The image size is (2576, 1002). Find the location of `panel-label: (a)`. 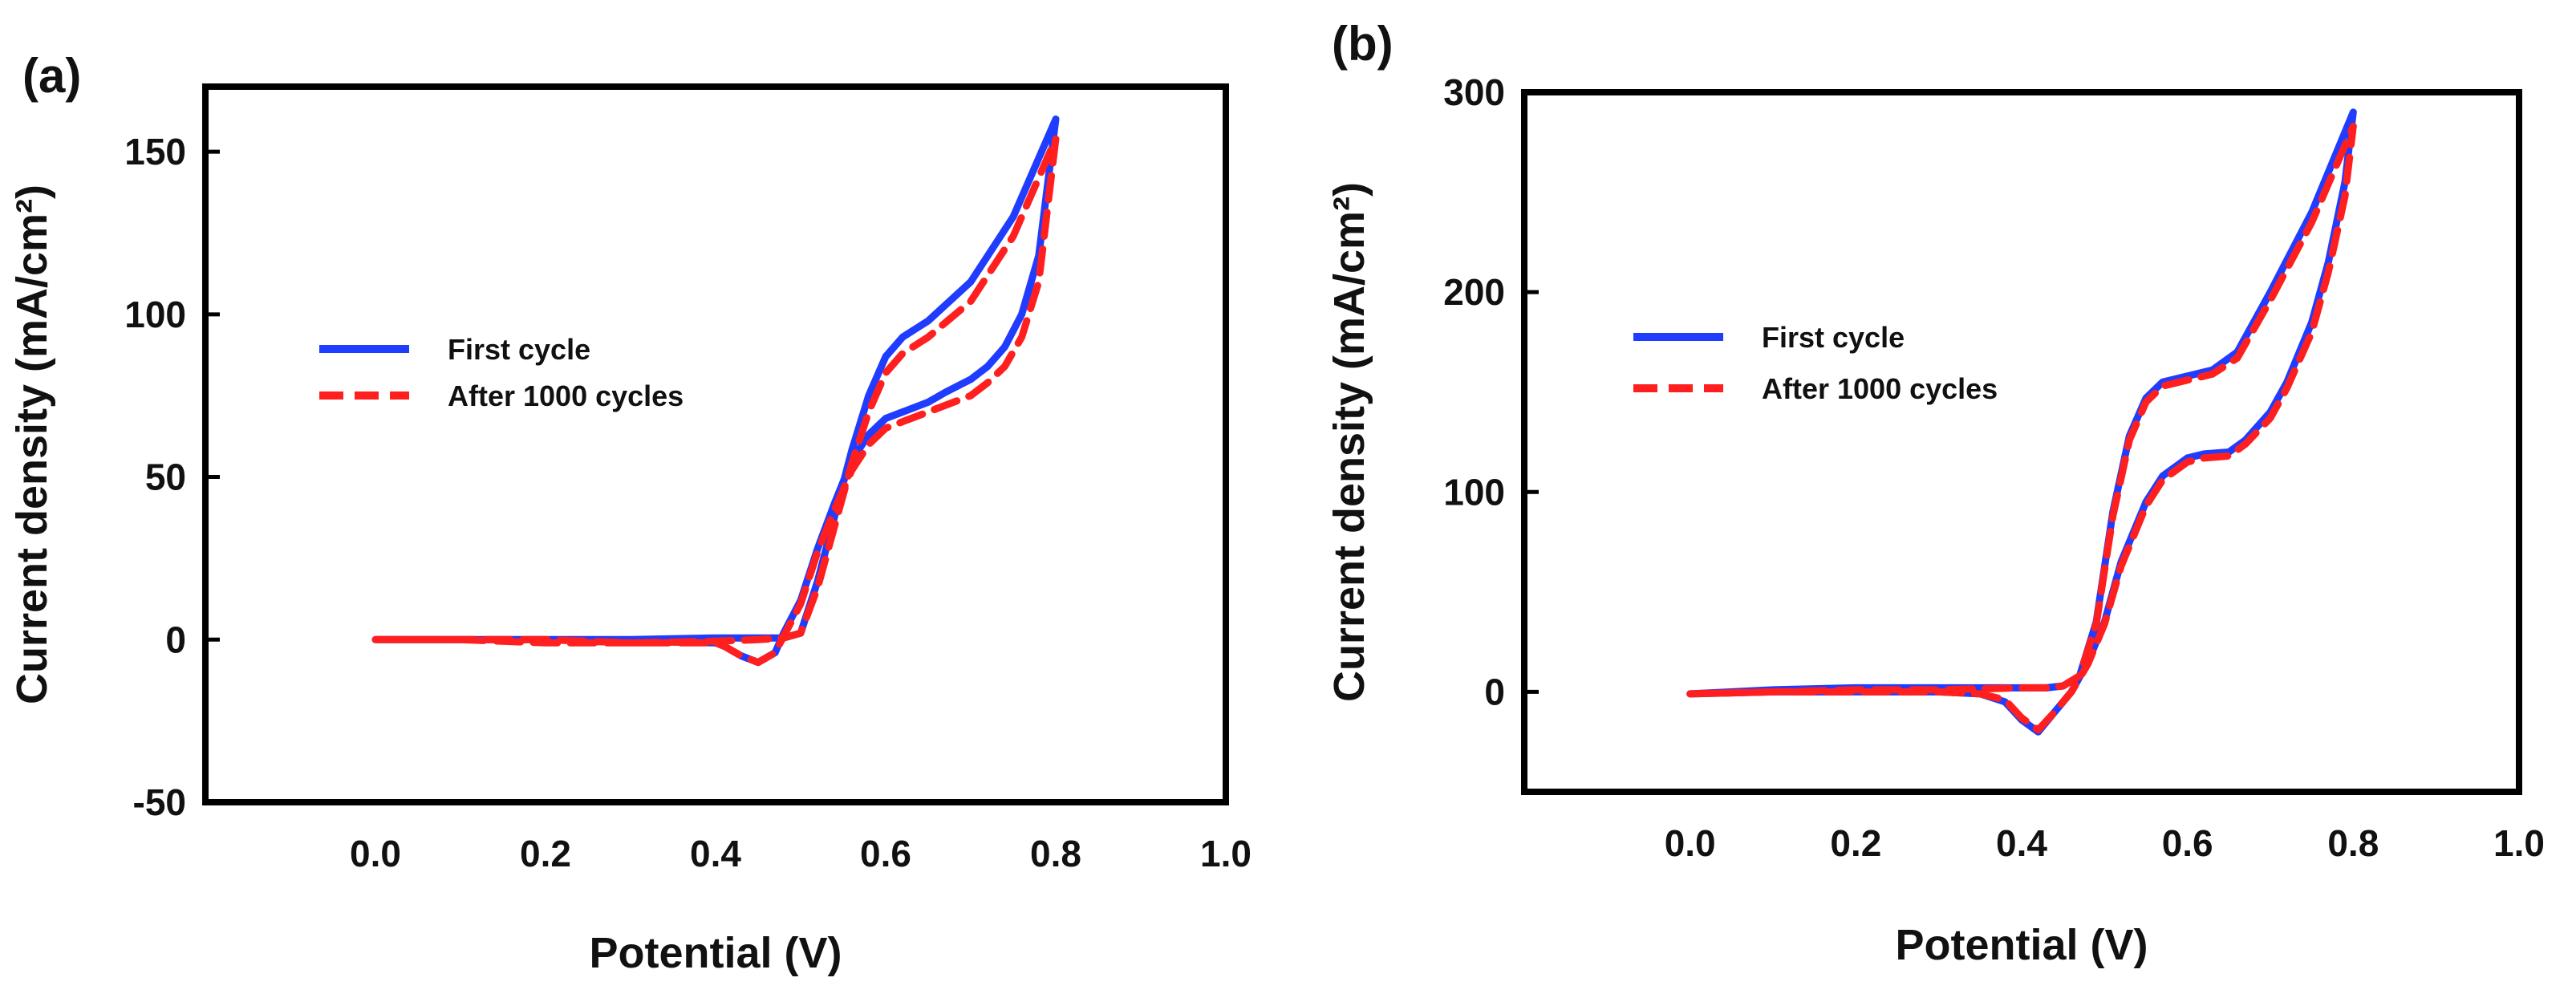

panel-label: (a) is located at coordinates (51, 76).